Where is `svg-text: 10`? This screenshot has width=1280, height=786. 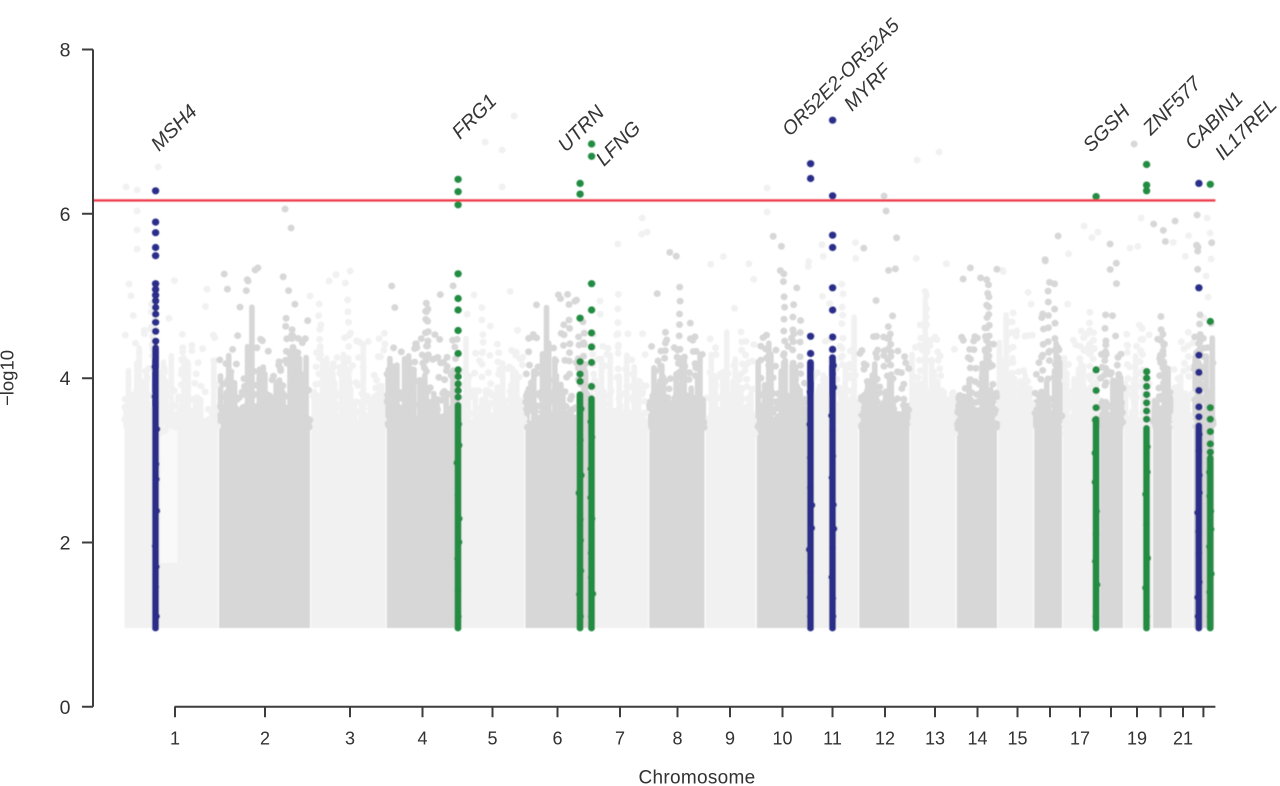
svg-text: 10 is located at coordinates (782, 739).